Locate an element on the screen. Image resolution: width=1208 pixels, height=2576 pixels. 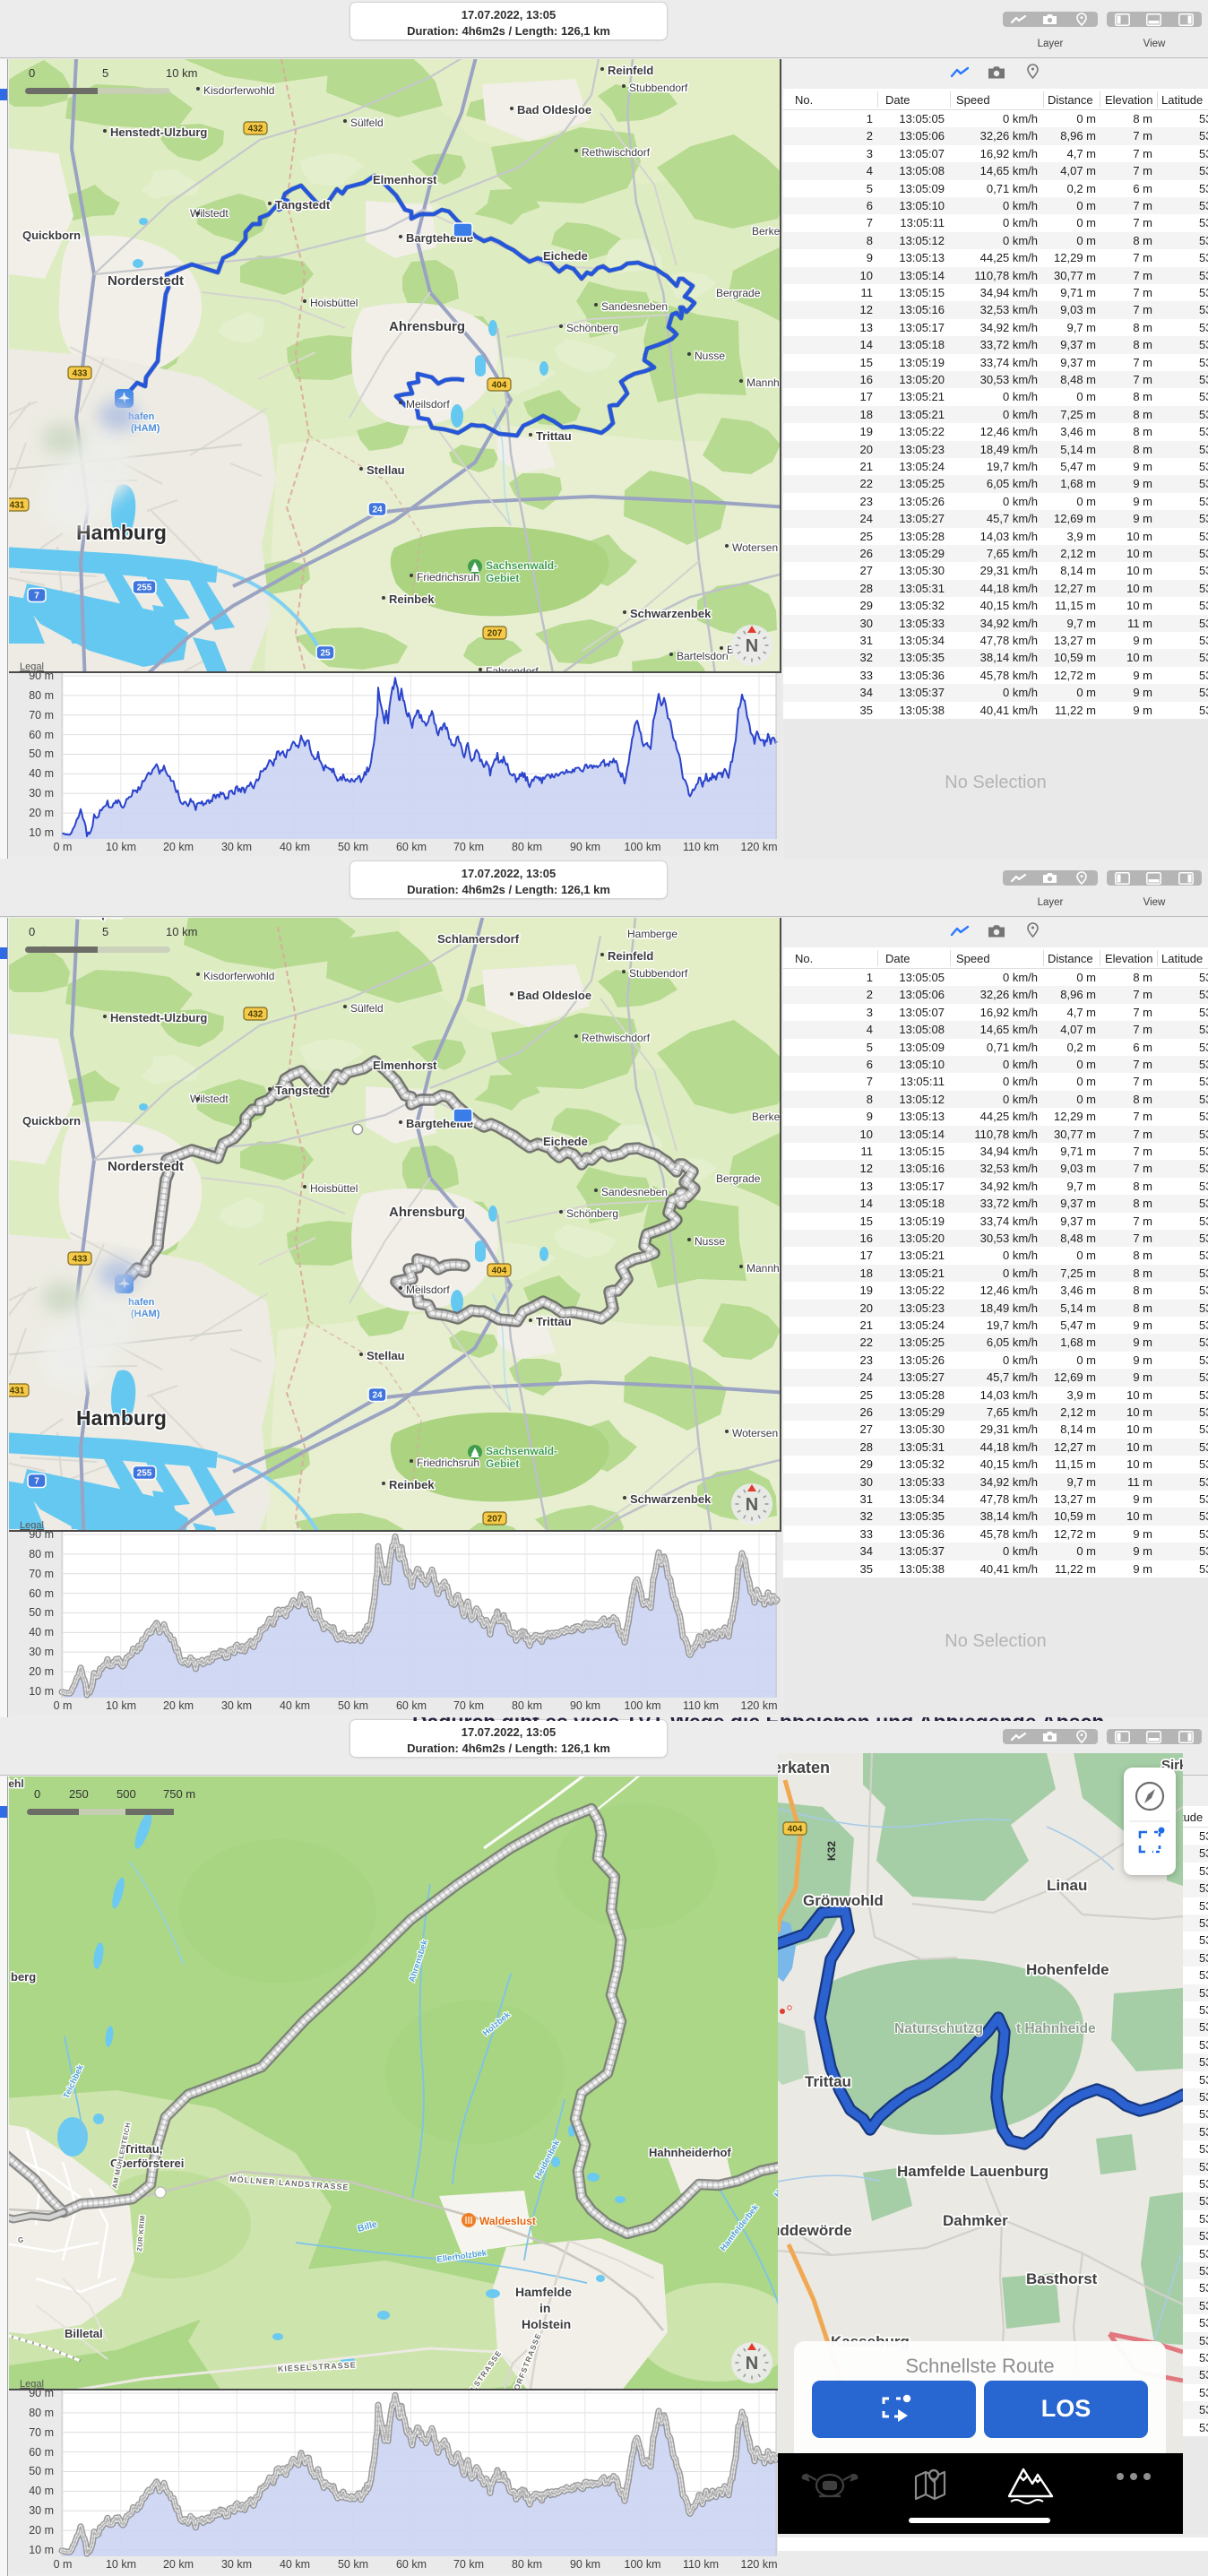
svg-text: 20 km is located at coordinates (178, 1705).